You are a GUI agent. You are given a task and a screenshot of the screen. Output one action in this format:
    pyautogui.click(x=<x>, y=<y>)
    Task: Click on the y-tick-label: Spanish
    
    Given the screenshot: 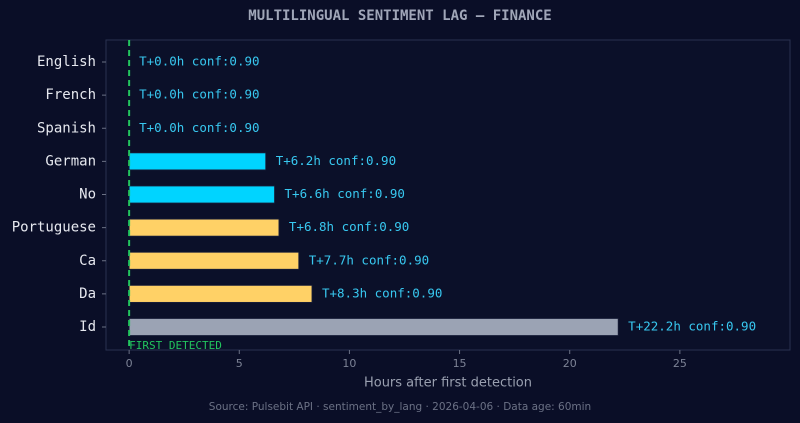 What is the action you would take?
    pyautogui.click(x=66, y=128)
    